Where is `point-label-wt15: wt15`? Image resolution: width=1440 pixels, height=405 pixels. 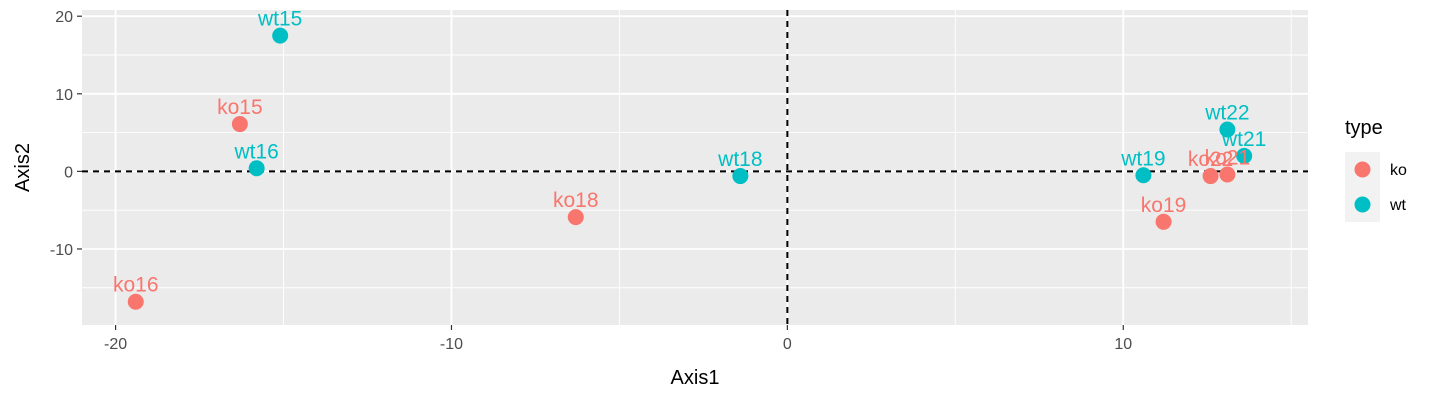 point-label-wt15: wt15 is located at coordinates (279, 19).